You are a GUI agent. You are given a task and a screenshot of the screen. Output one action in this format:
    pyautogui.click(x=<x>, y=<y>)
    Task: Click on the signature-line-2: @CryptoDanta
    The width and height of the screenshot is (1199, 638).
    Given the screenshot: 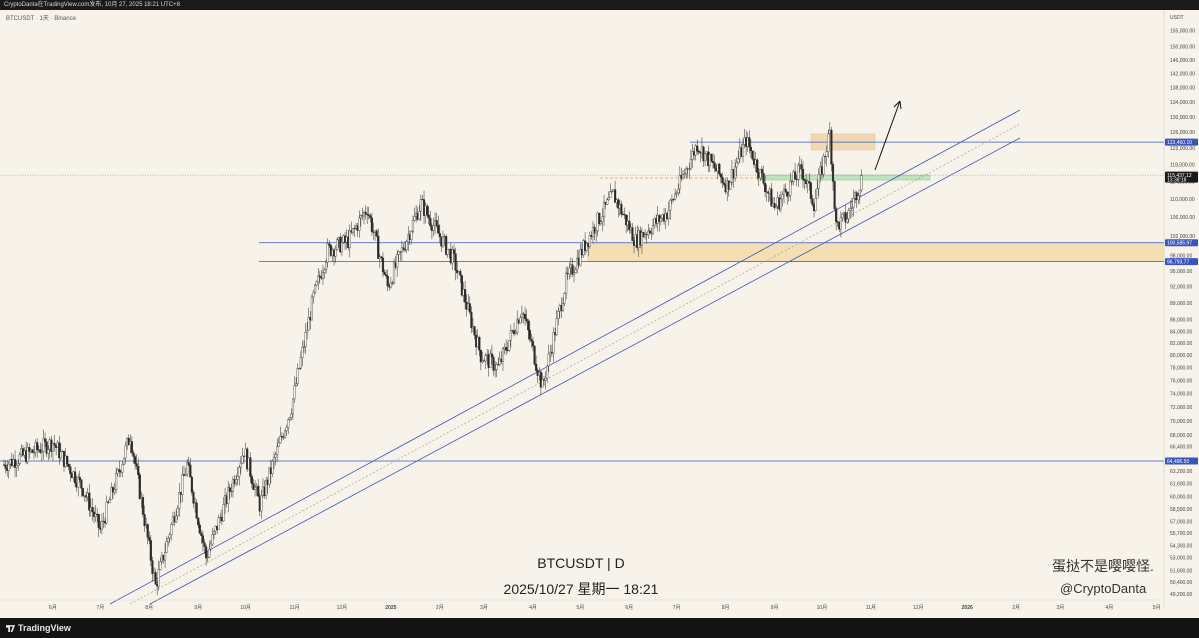 What is the action you would take?
    pyautogui.click(x=1103, y=588)
    